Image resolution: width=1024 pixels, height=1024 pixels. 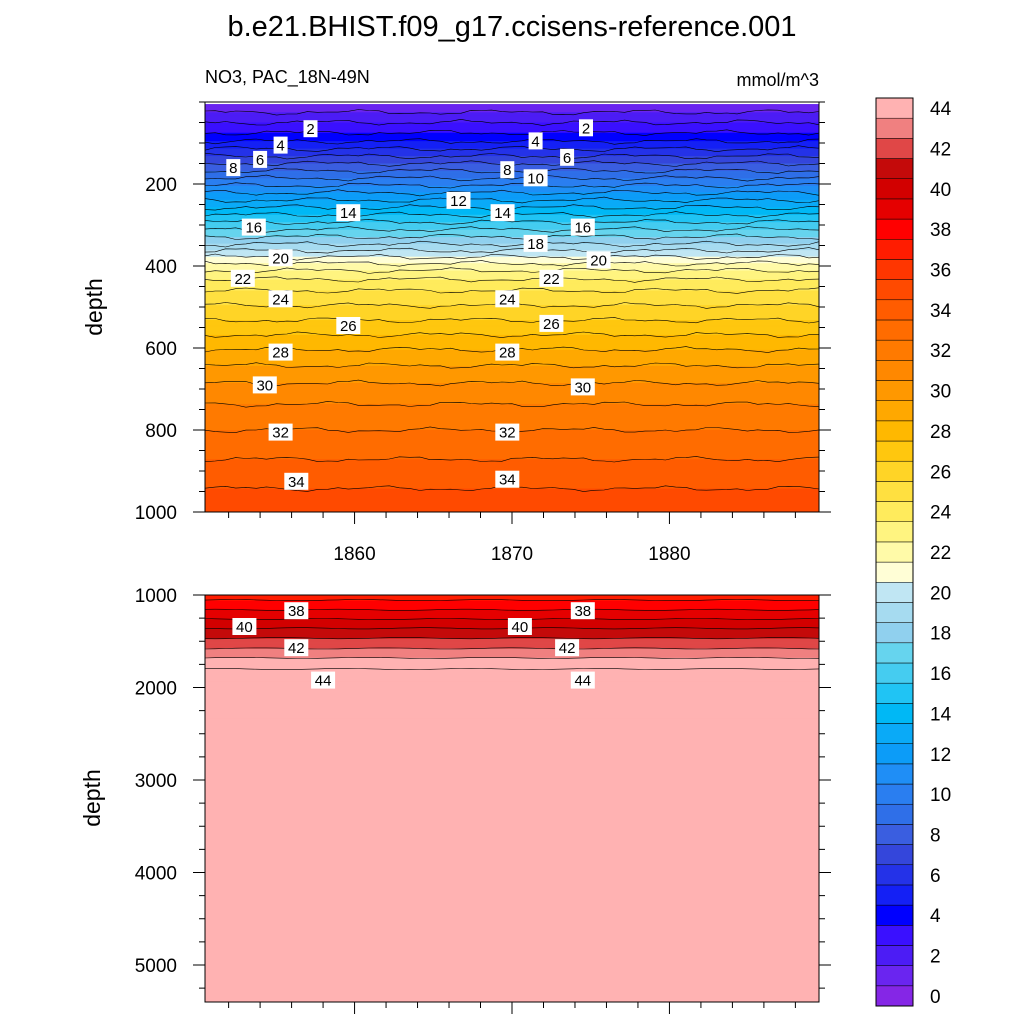 I want to click on colorbar-label: 28, so click(x=940, y=432).